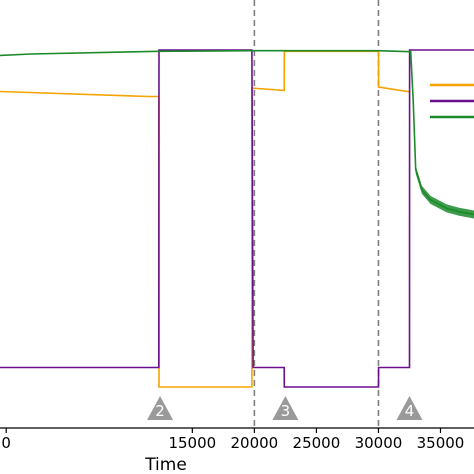  I want to click on series-3-noise-band, so click(444, 192).